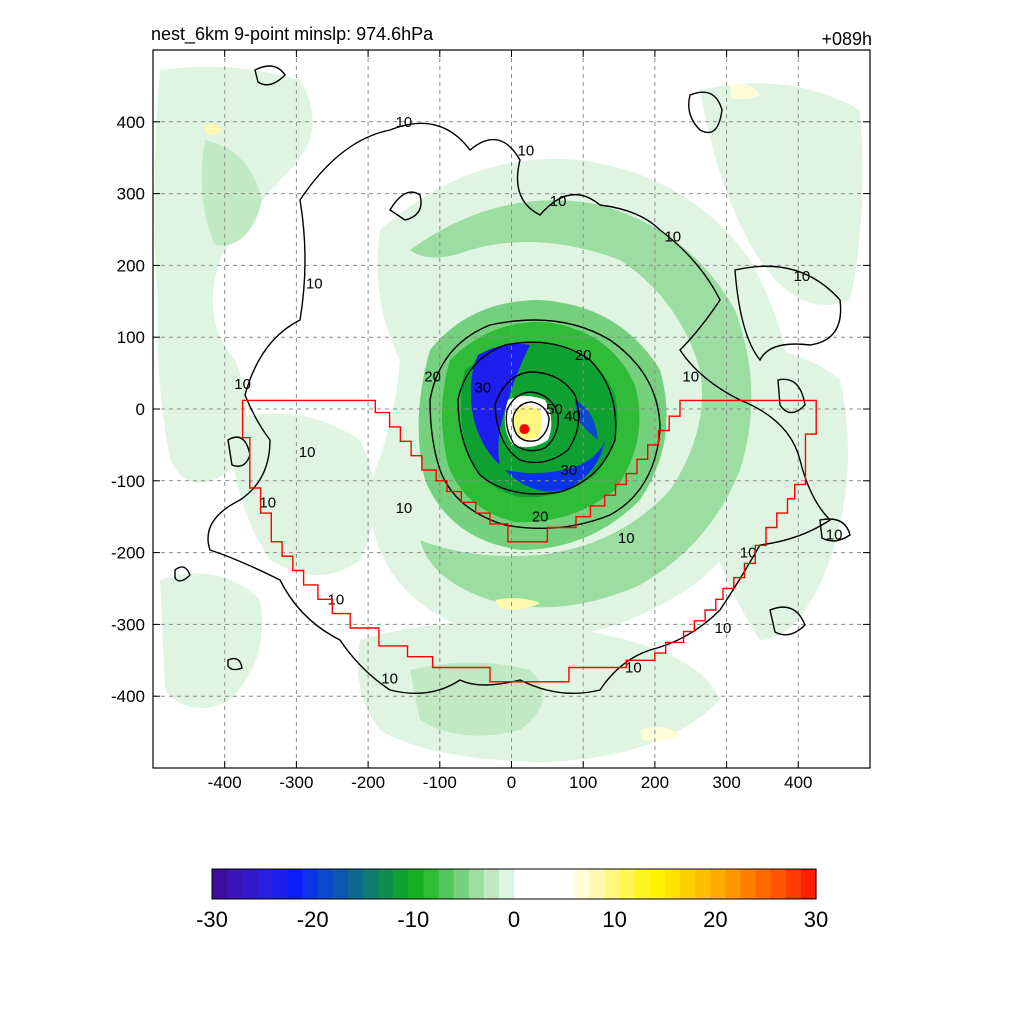  Describe the element at coordinates (798, 782) in the screenshot. I see `x-tick-label-8: 400` at that location.